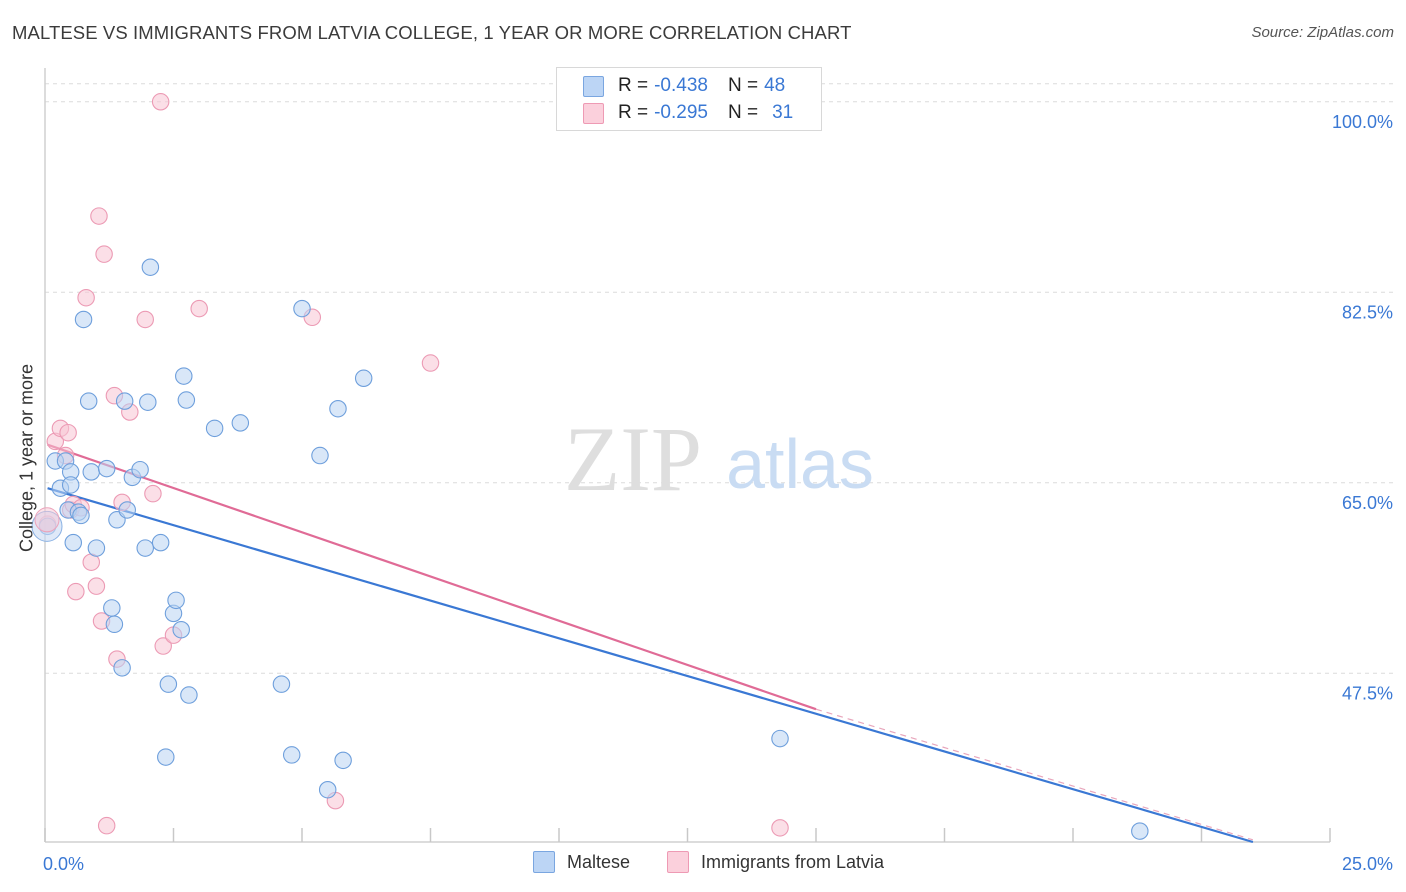 This screenshot has height=892, width=1406. I want to click on legend-row-latvia: R = -0.295 N = 31, so click(675, 113).